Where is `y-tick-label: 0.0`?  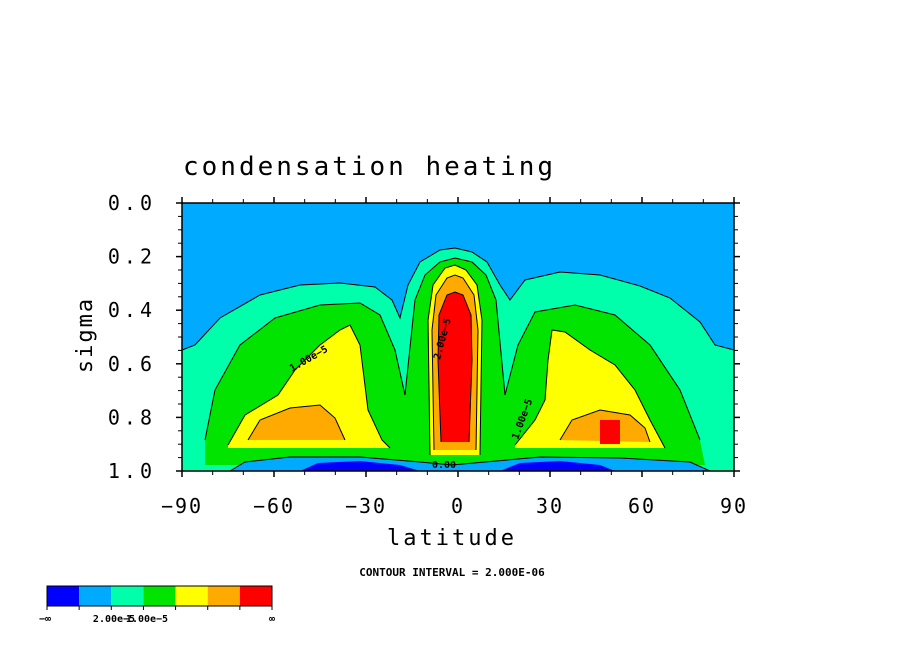
y-tick-label: 0.0 is located at coordinates (132, 203).